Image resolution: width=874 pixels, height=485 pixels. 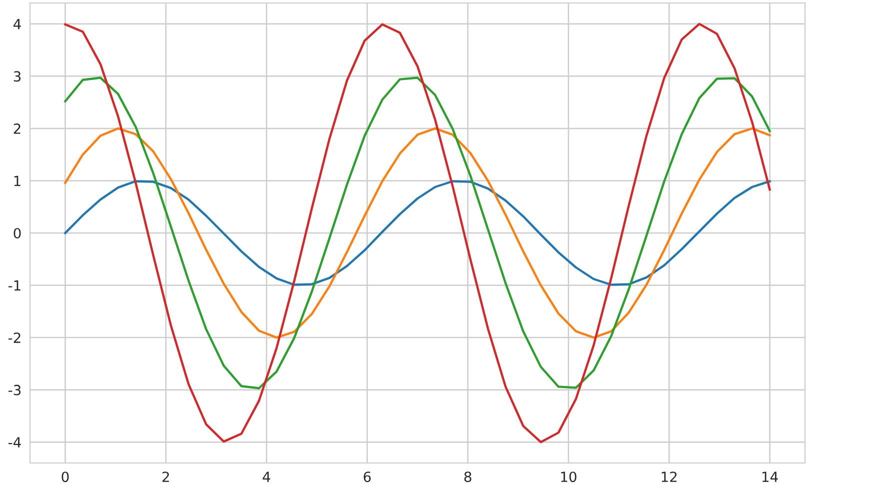 What do you see at coordinates (568, 477) in the screenshot?
I see `x-tick-label: 10` at bounding box center [568, 477].